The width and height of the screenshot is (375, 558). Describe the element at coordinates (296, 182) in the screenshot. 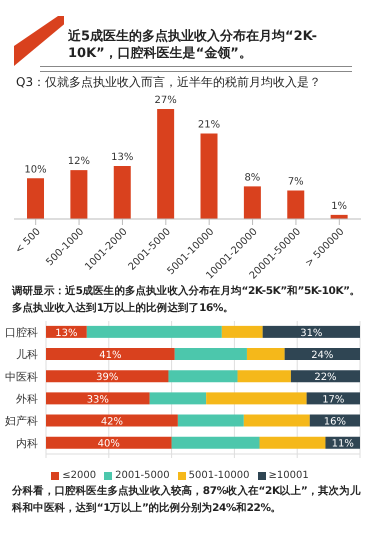

I see `data-label: 7%` at that location.